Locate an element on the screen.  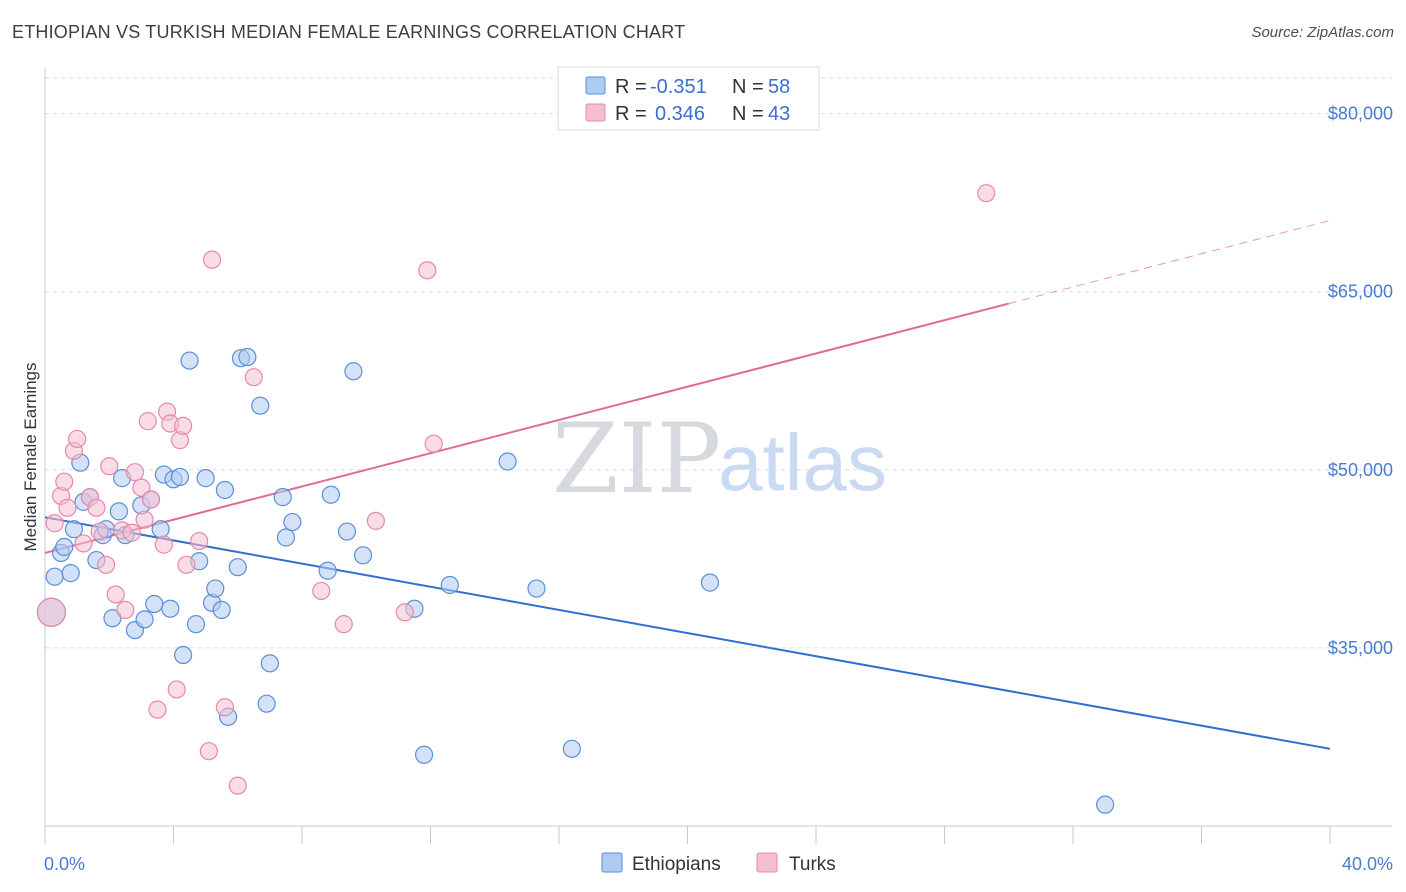
legend-swatch-ethiopians is located at coordinates (595, 85).